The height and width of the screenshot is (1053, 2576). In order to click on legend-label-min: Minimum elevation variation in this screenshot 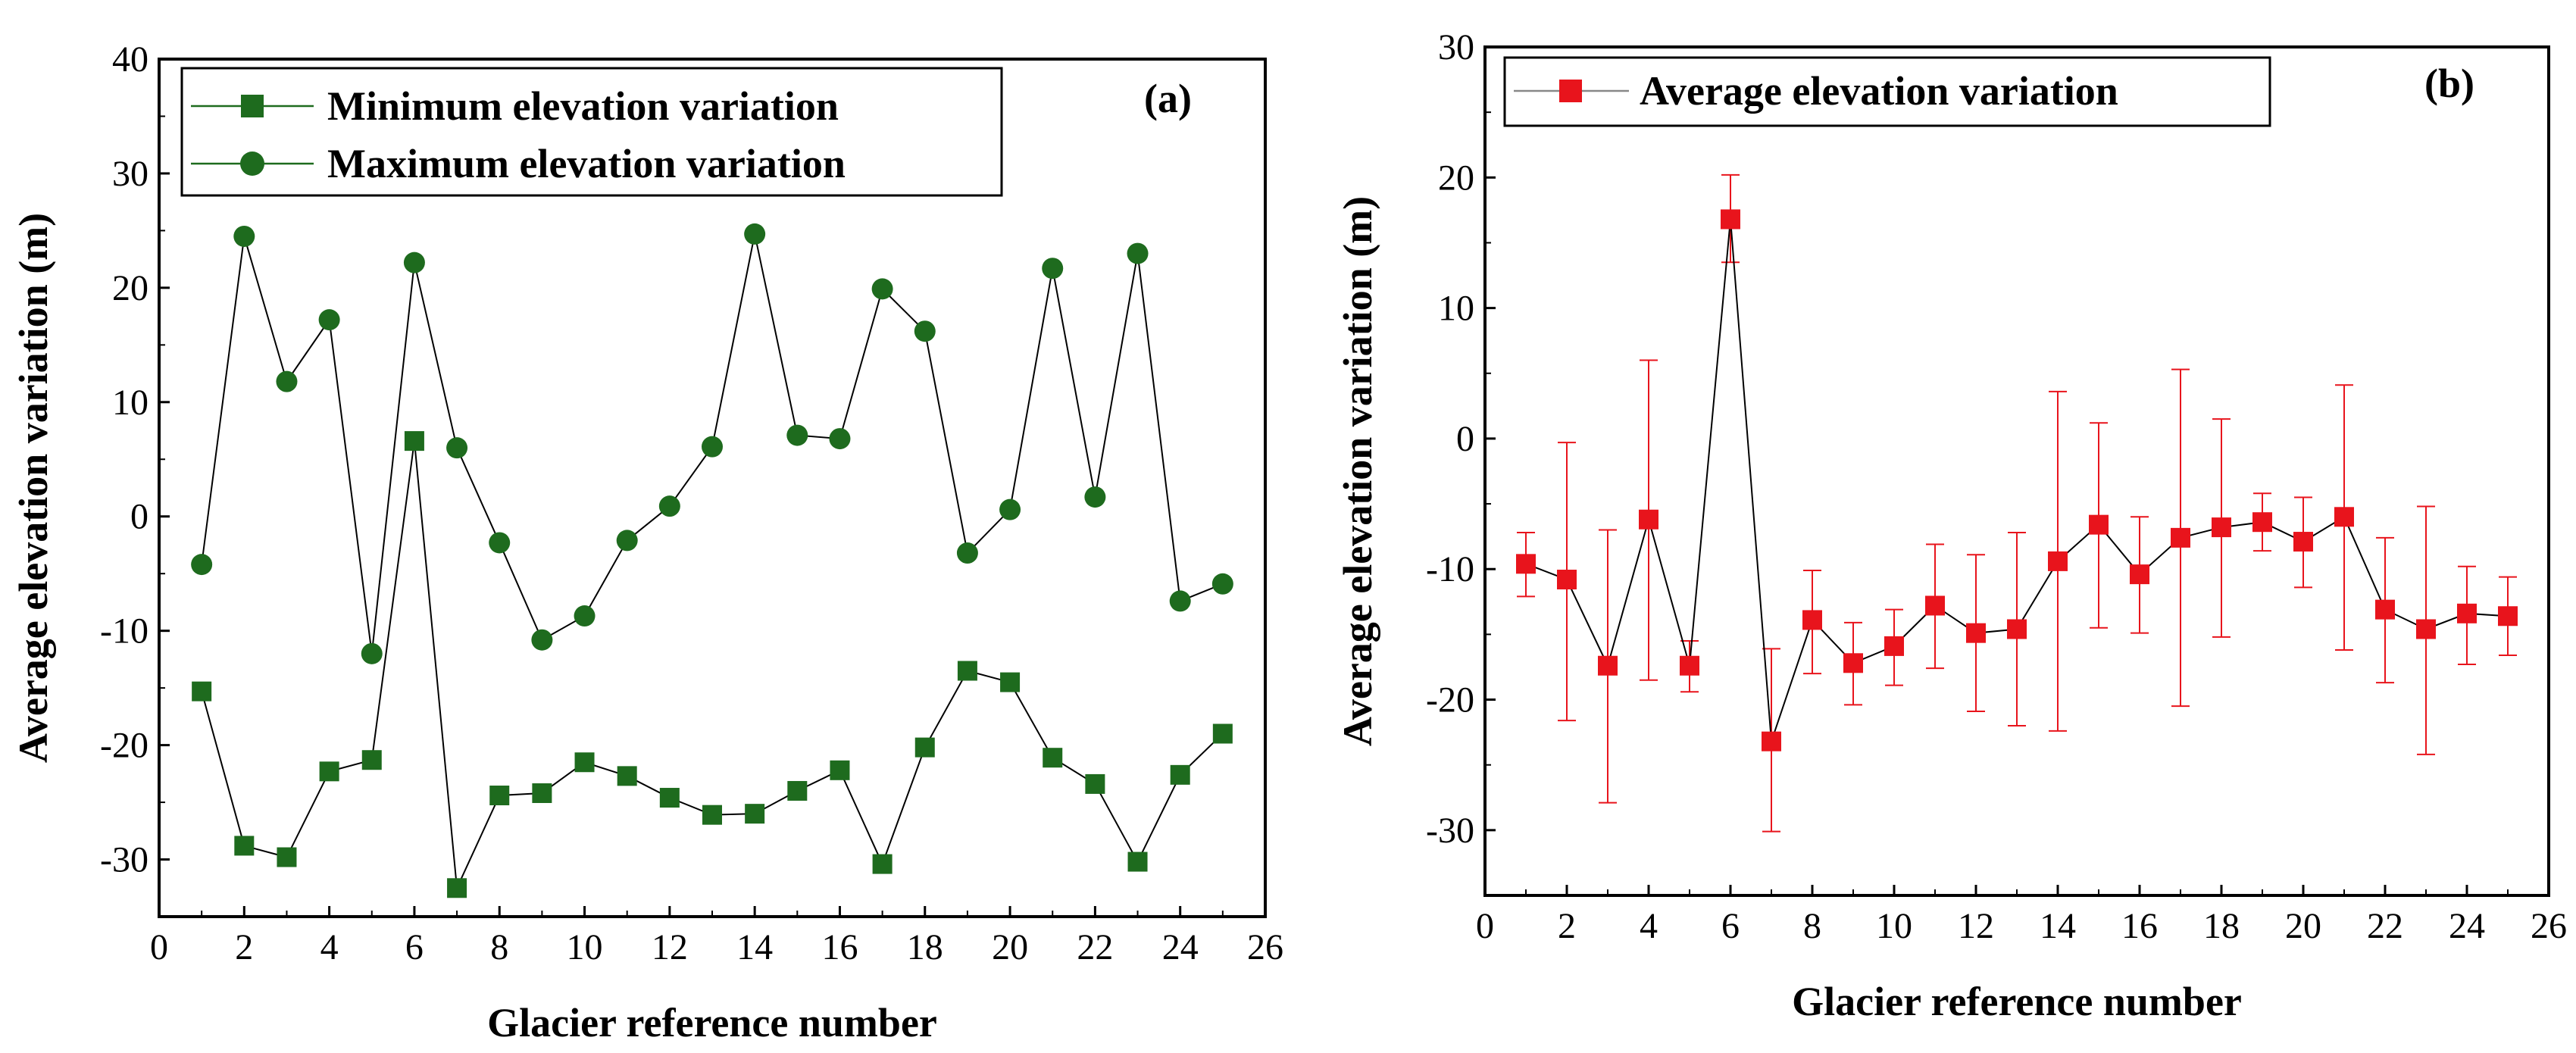, I will do `click(583, 106)`.